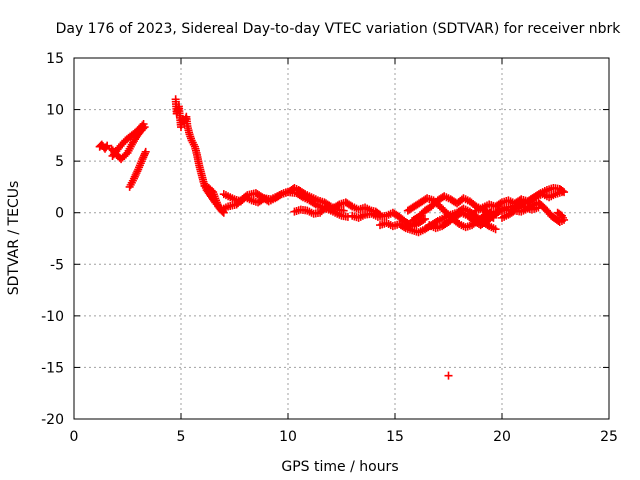 The height and width of the screenshot is (480, 640). Describe the element at coordinates (59, 214) in the screenshot. I see `y-tick-label: 0` at that location.